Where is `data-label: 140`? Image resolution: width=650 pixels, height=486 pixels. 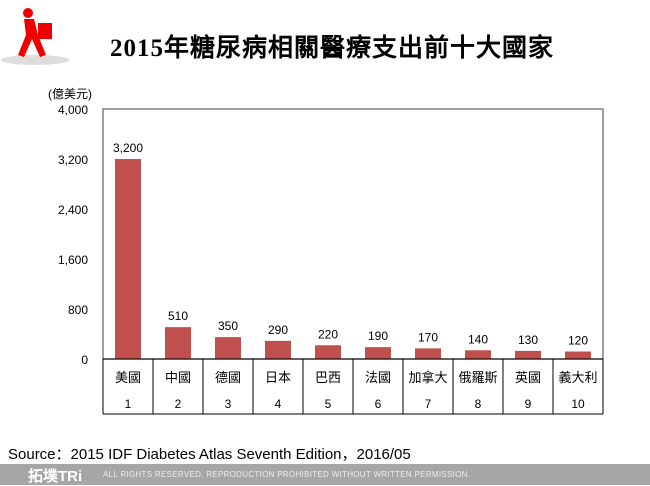 data-label: 140 is located at coordinates (478, 339).